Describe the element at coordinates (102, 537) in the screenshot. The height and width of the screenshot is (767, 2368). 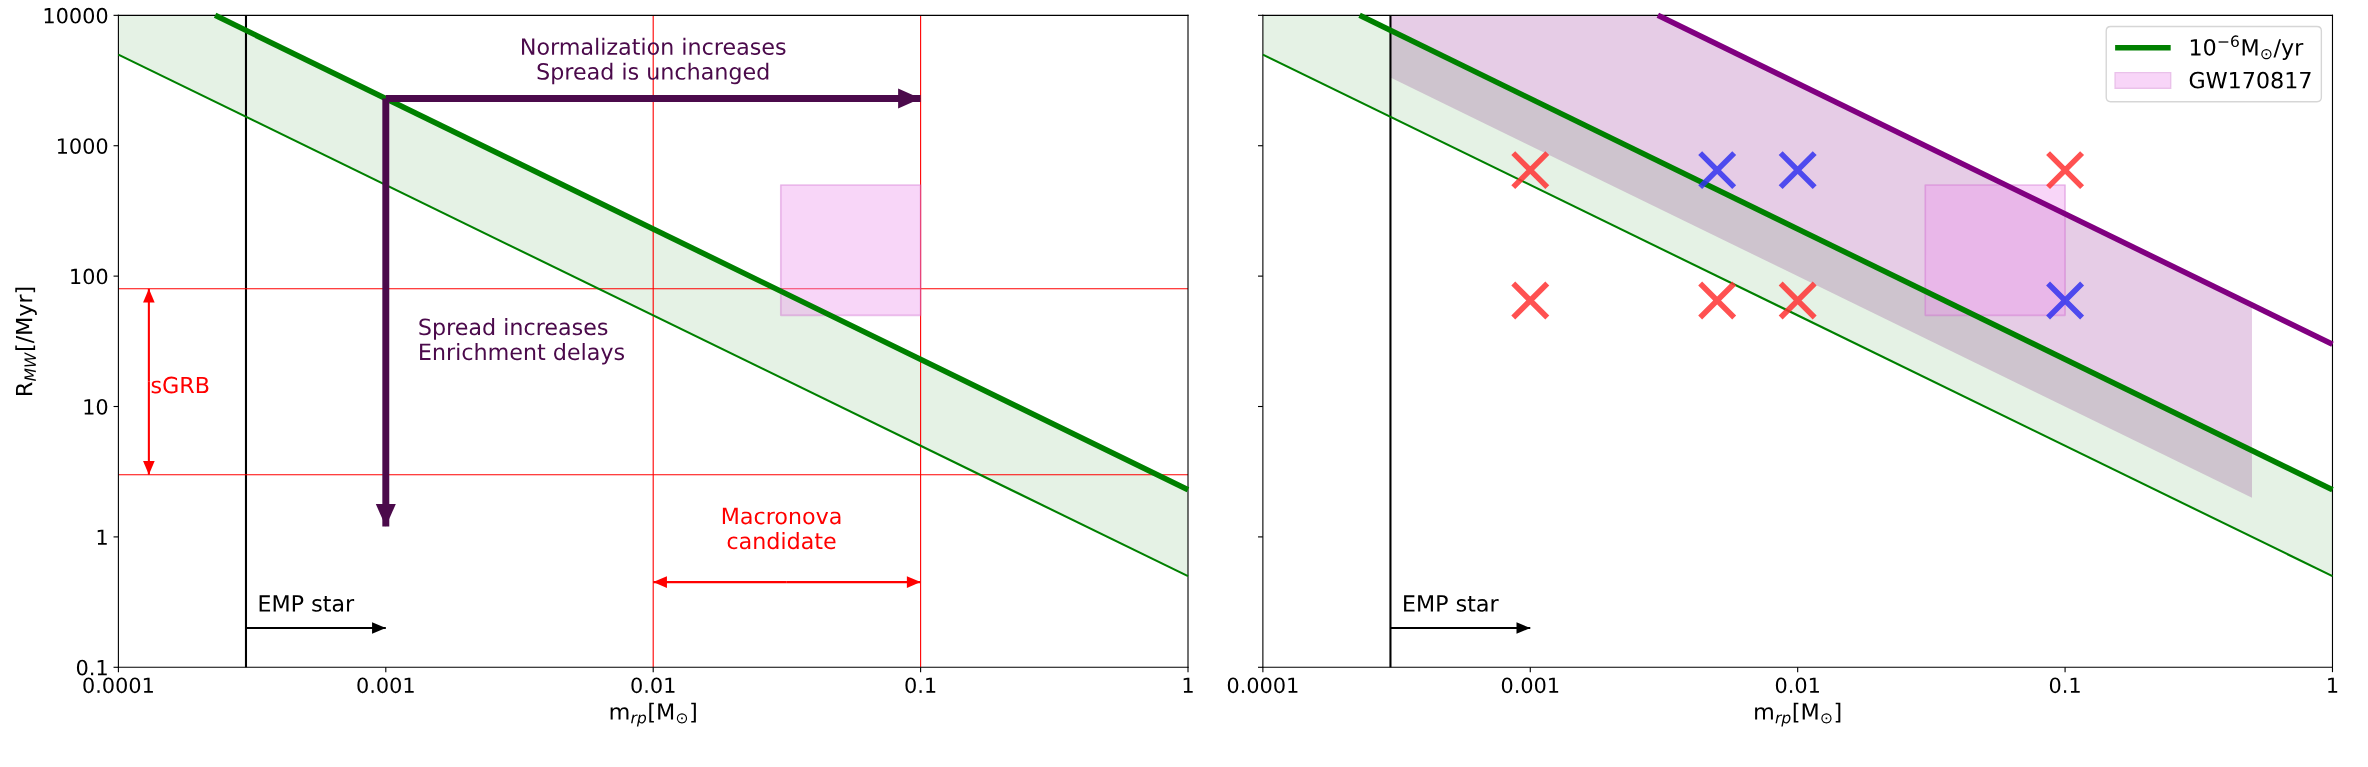
I see `y-tick-label: 1` at that location.